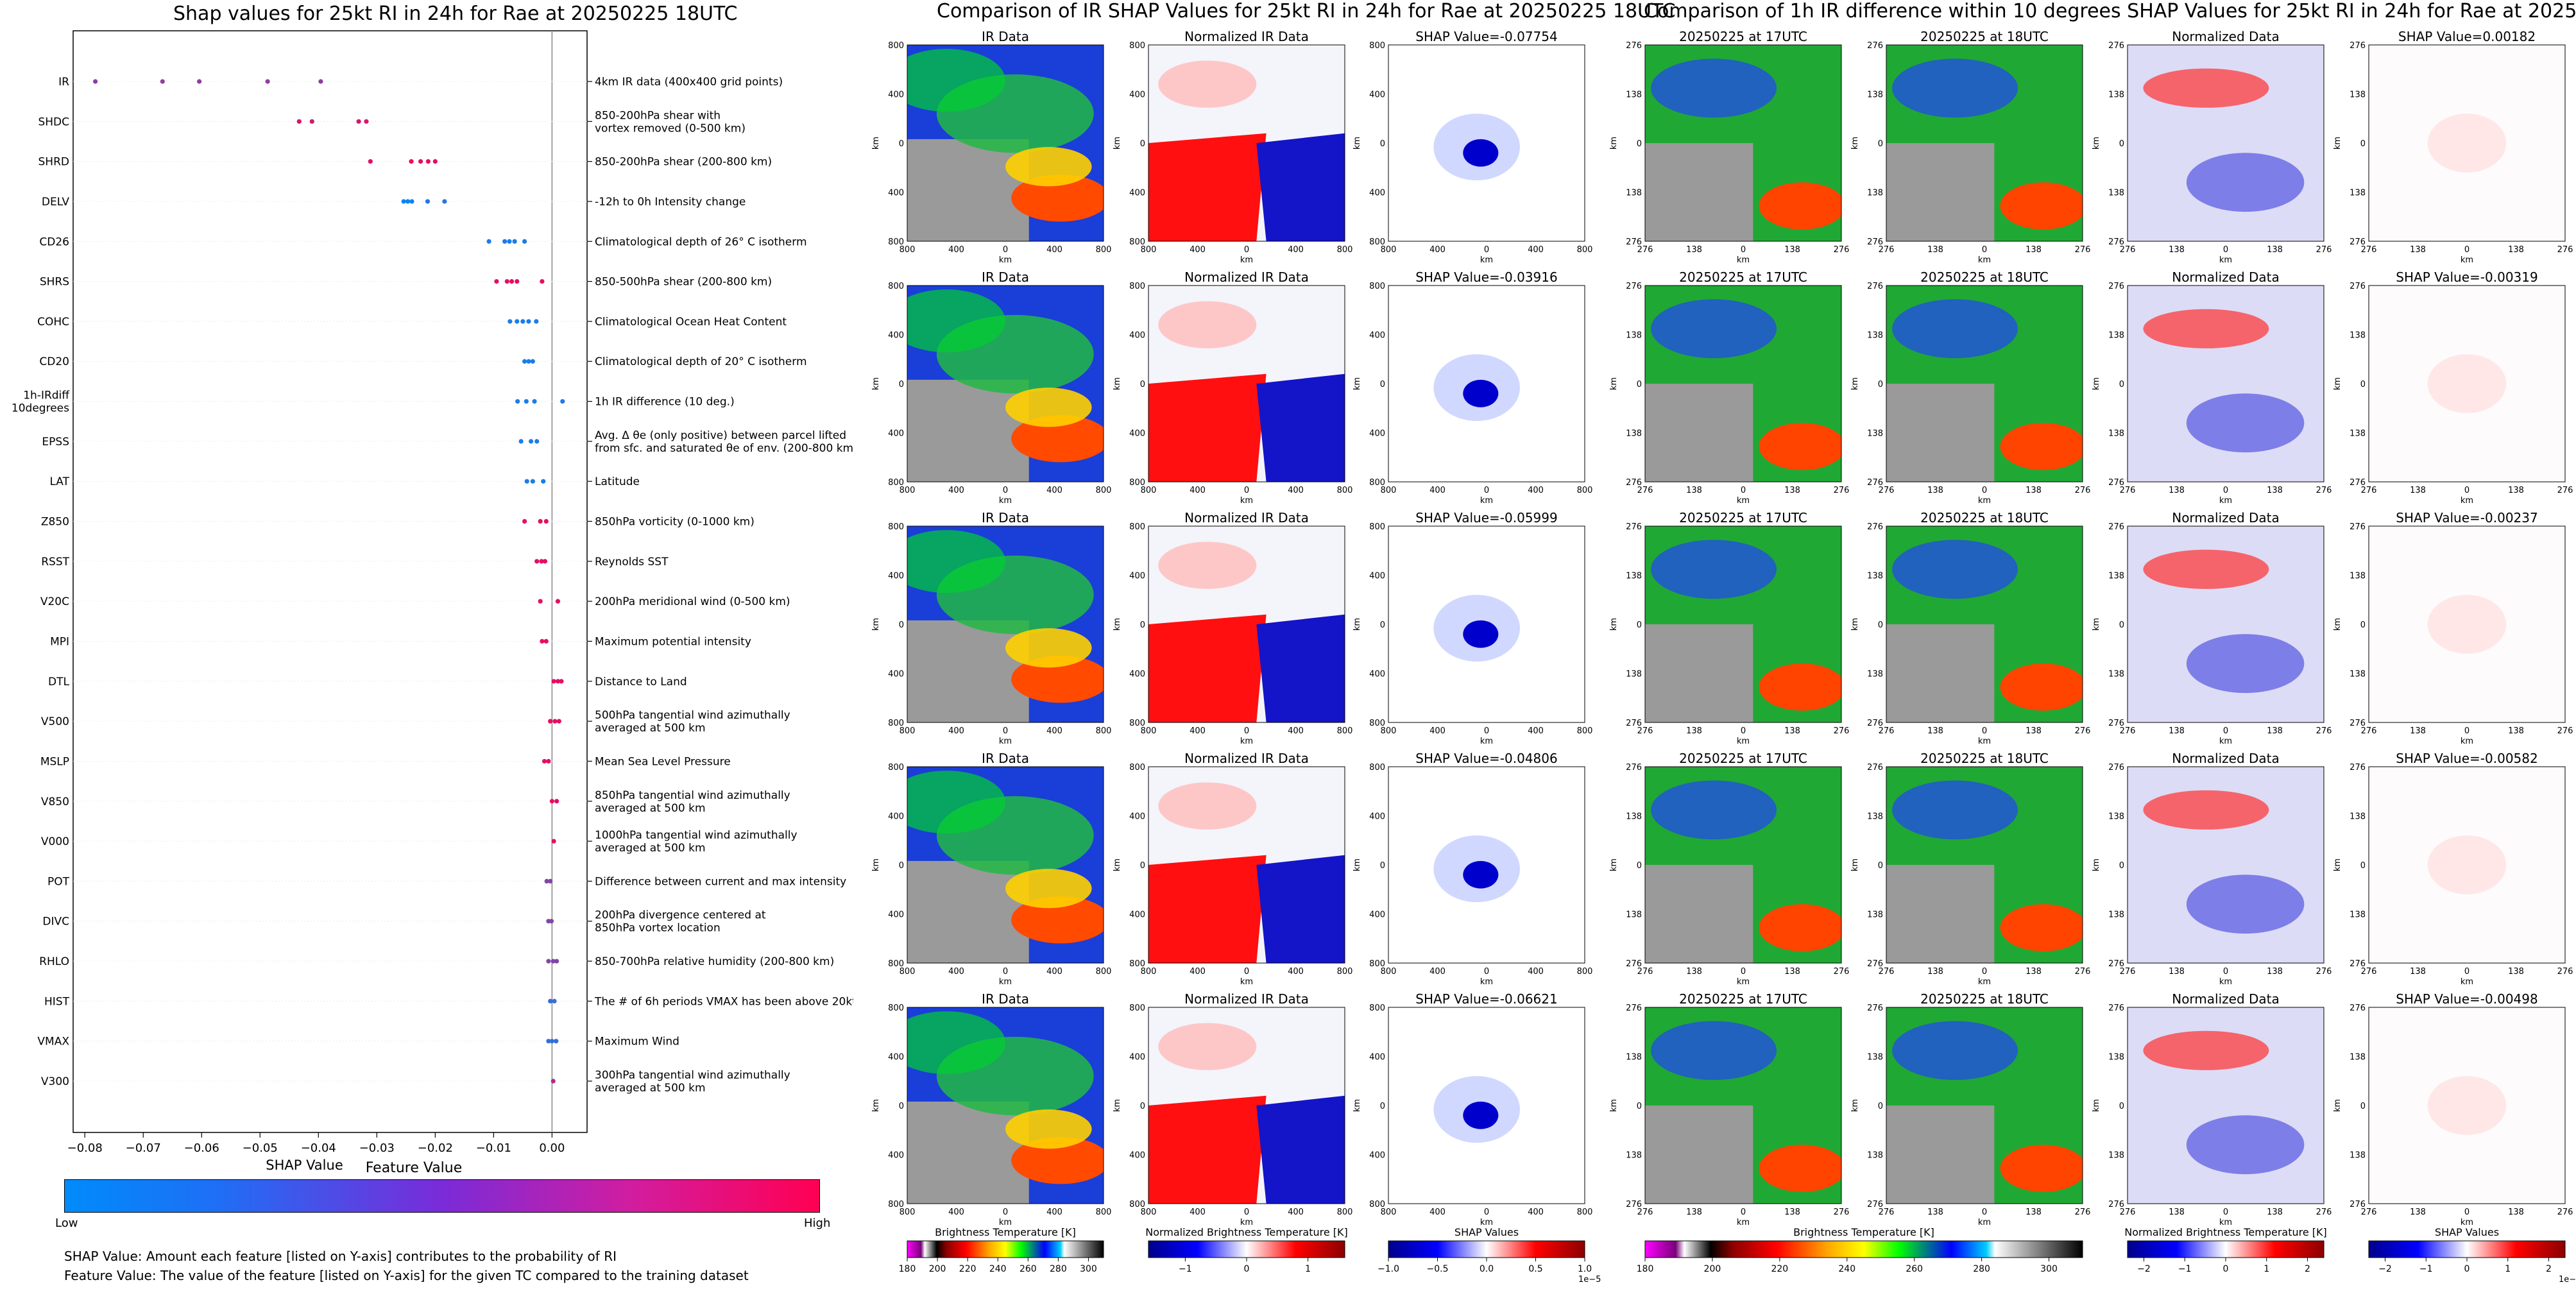 This screenshot has height=1289, width=2576. What do you see at coordinates (1246, 1249) in the screenshot?
I see `colorbar` at bounding box center [1246, 1249].